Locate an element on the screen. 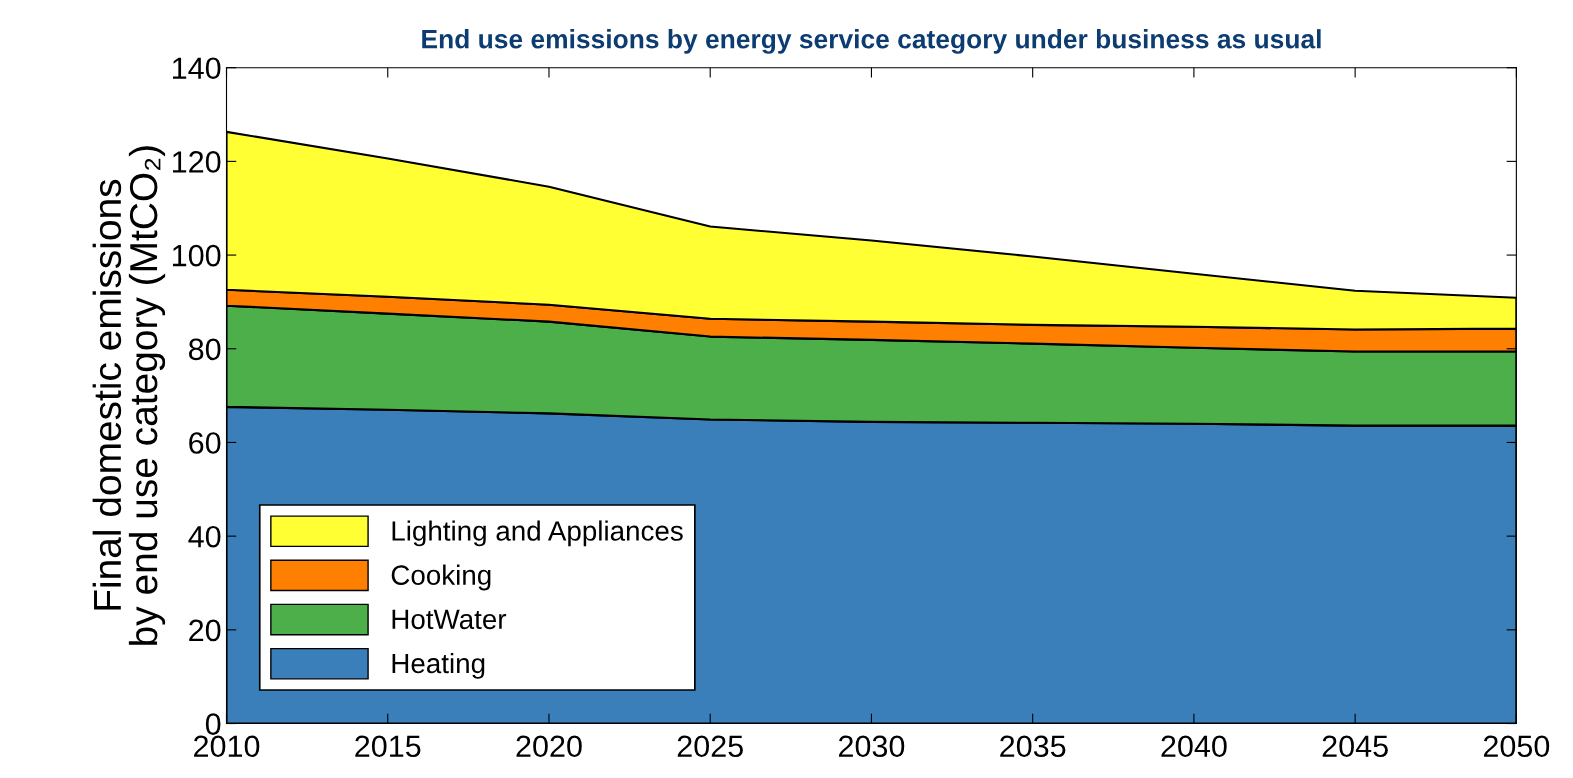 The height and width of the screenshot is (778, 1573). chart-title: End use emissions by energy service category under business as usual is located at coordinates (871, 41).